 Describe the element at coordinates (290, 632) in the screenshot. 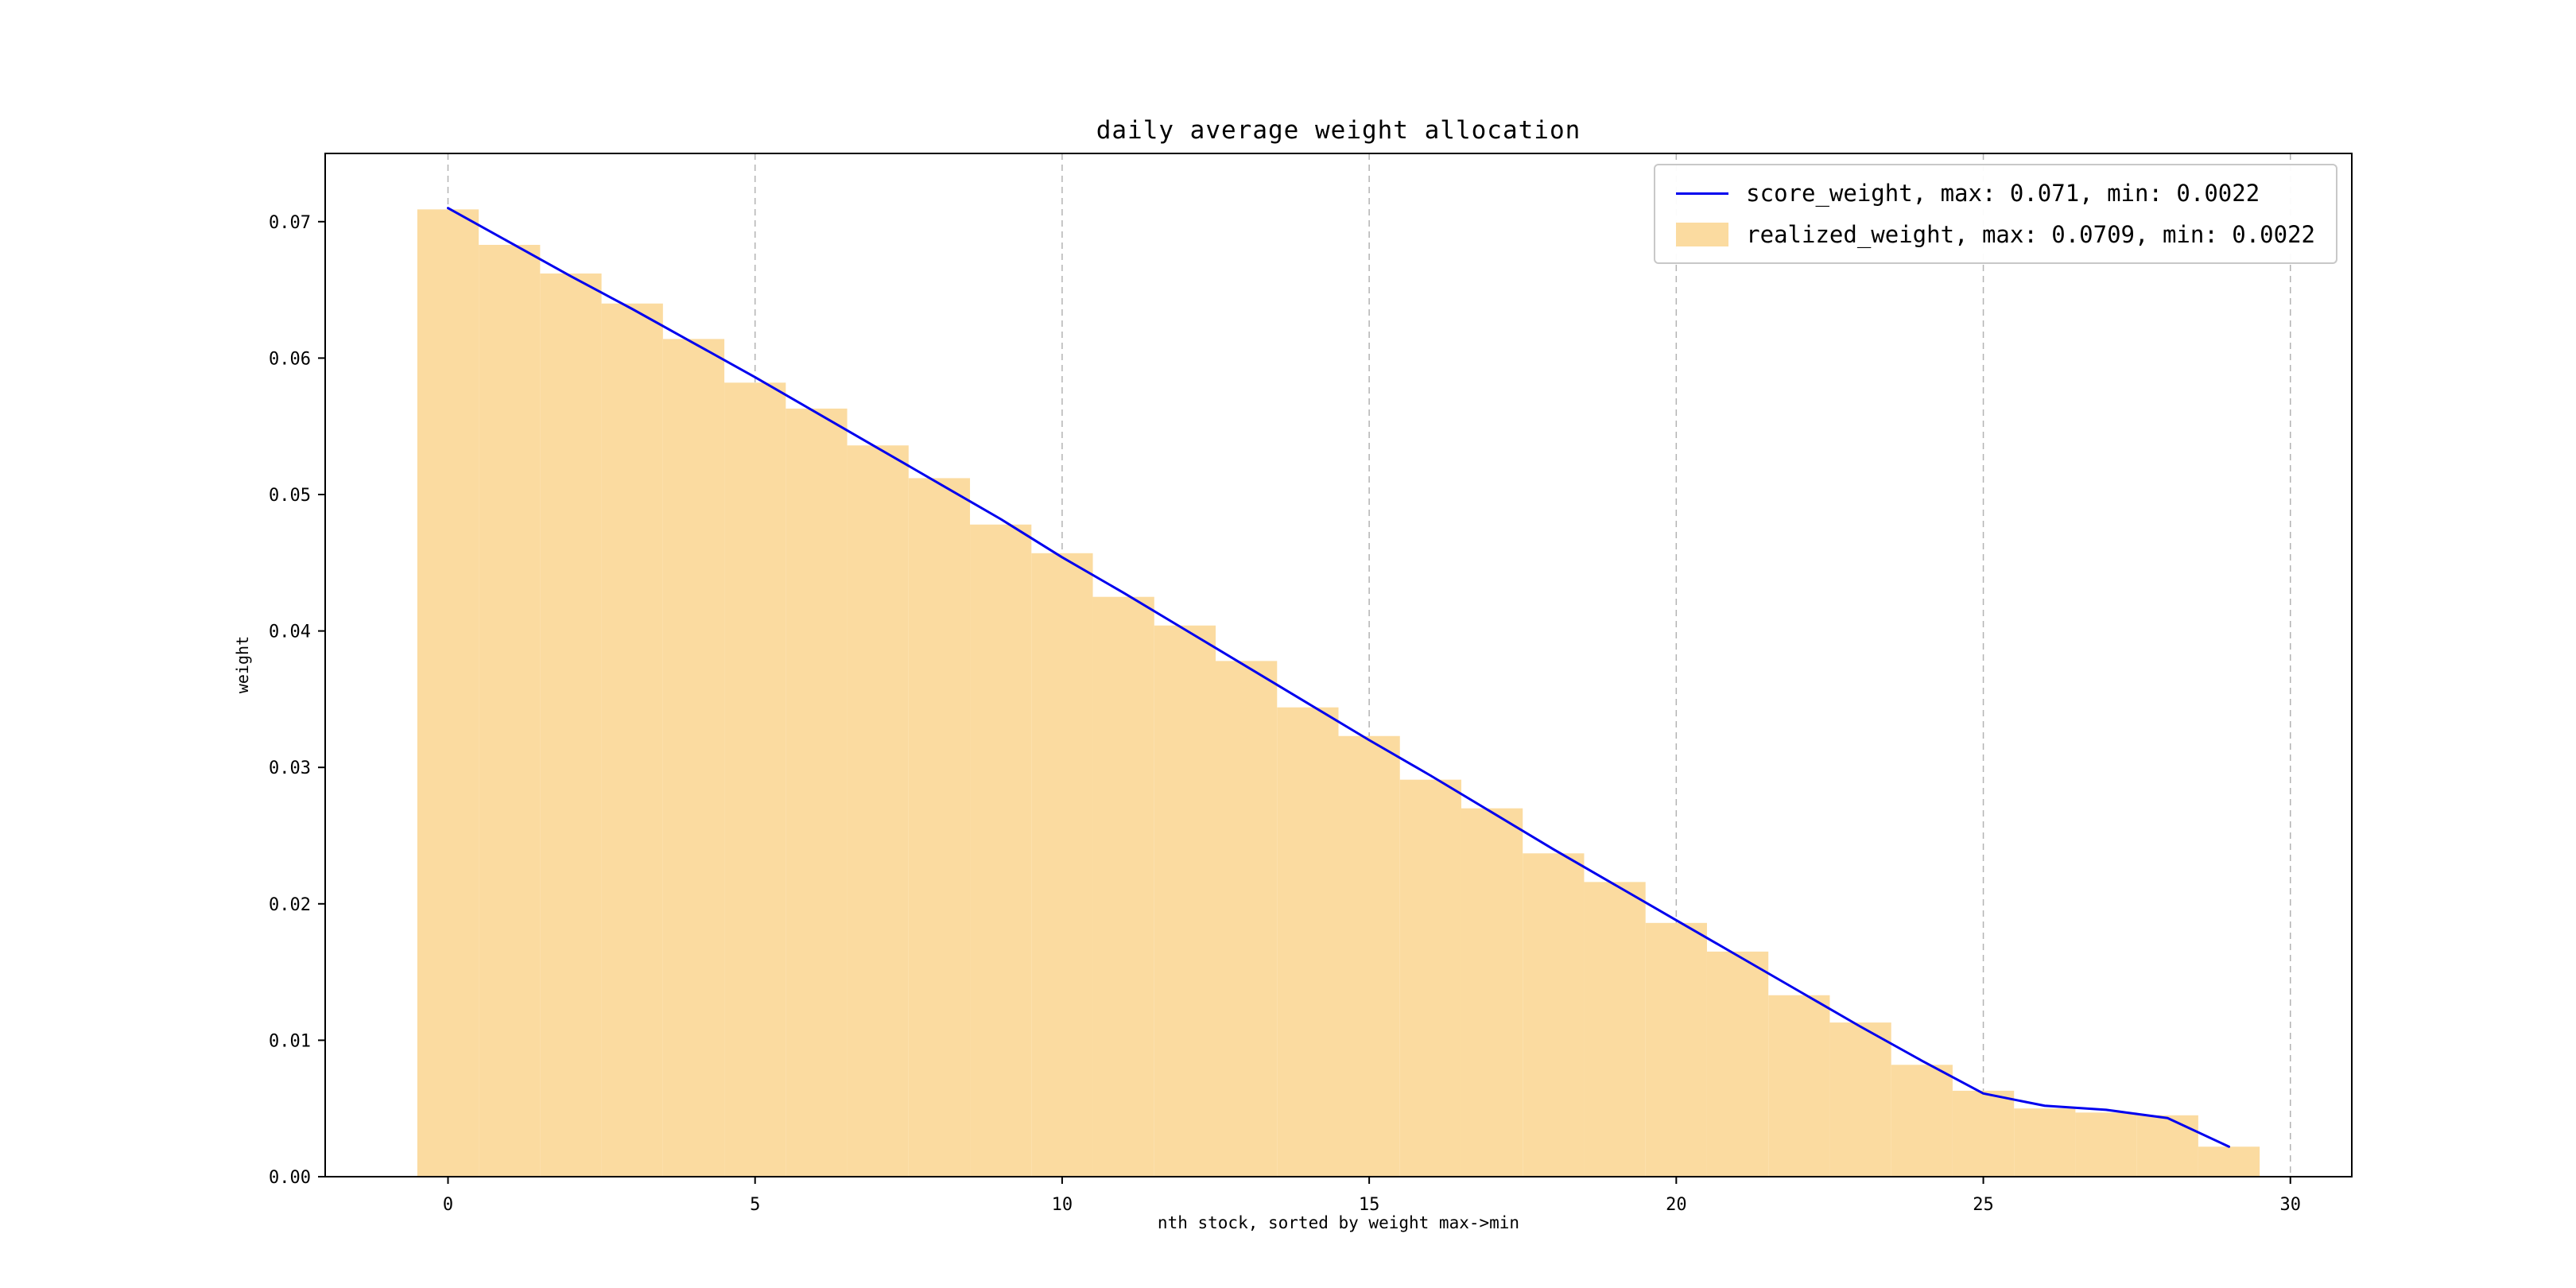

I see `y-tick-label: 0.04` at that location.